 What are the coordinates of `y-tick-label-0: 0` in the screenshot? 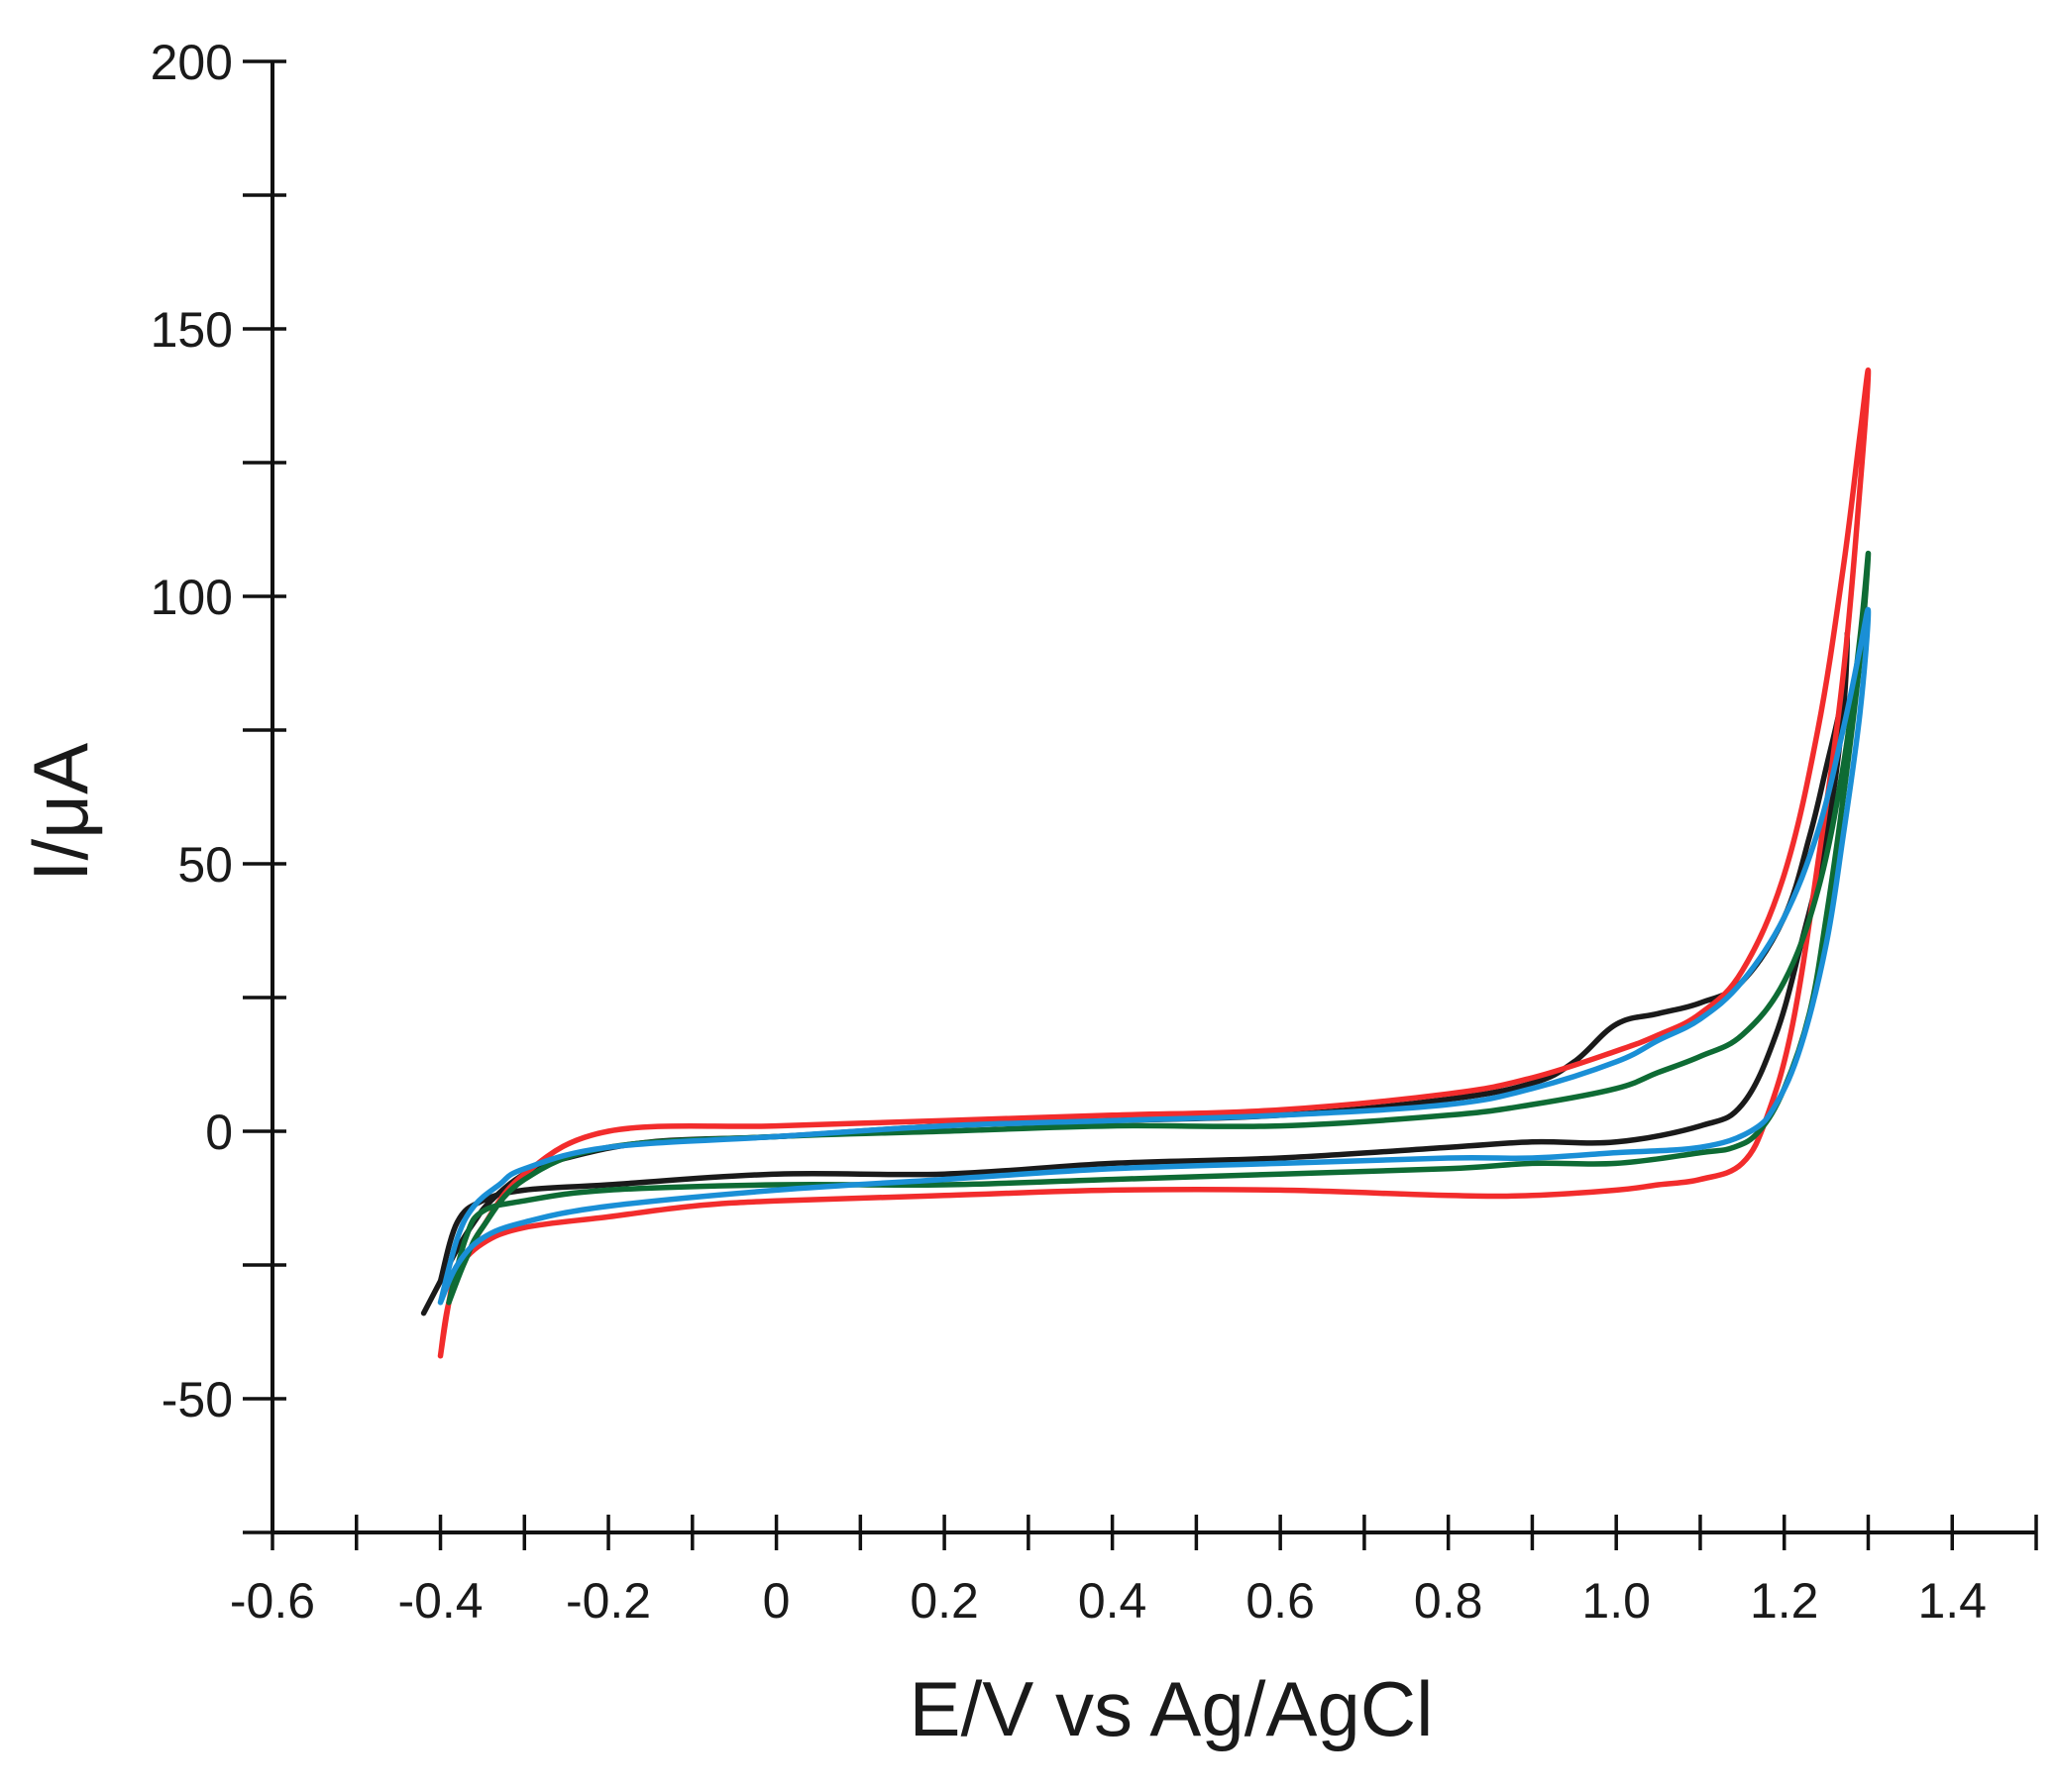 It's located at (219, 1132).